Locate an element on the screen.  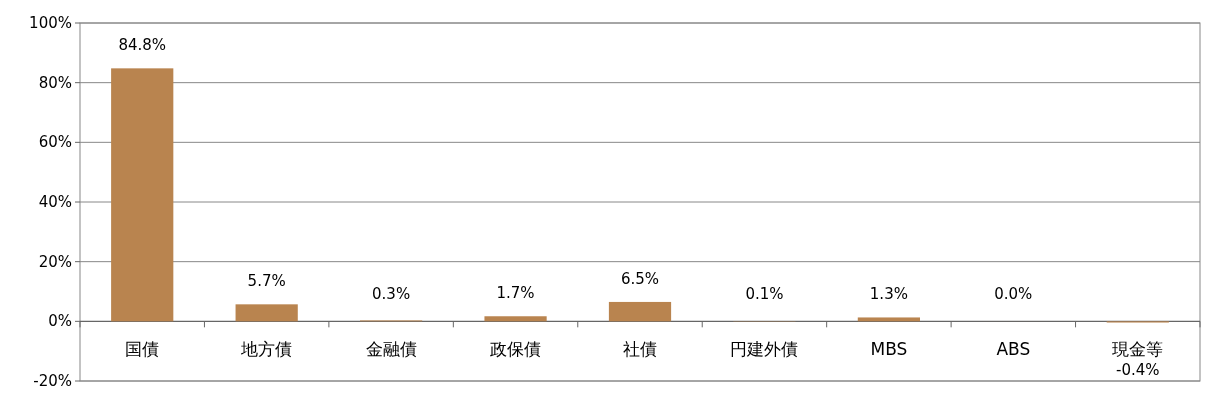
y-tick-label: 60% is located at coordinates (55, 142).